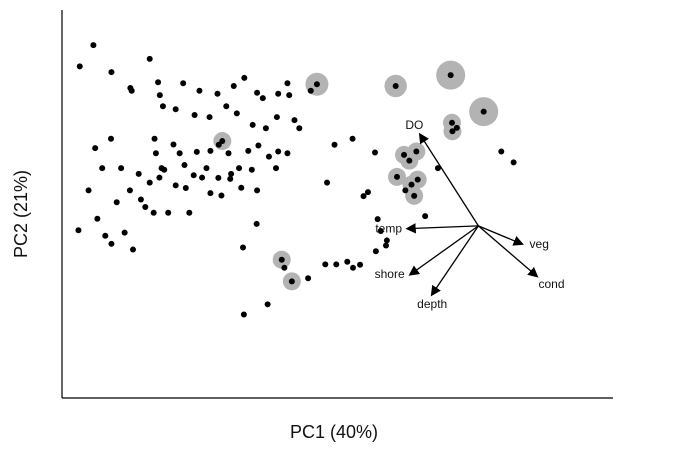 The height and width of the screenshot is (451, 676). I want to click on vector-label-temp: temp, so click(388, 229).